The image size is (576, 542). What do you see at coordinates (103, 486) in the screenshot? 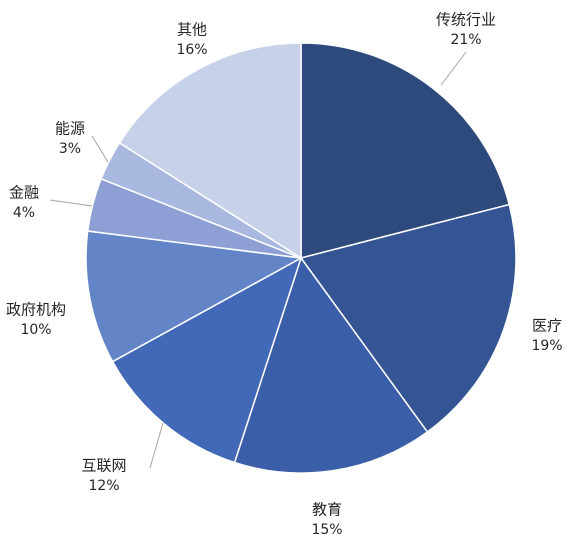
I see `slice-percent-label: 12%` at bounding box center [103, 486].